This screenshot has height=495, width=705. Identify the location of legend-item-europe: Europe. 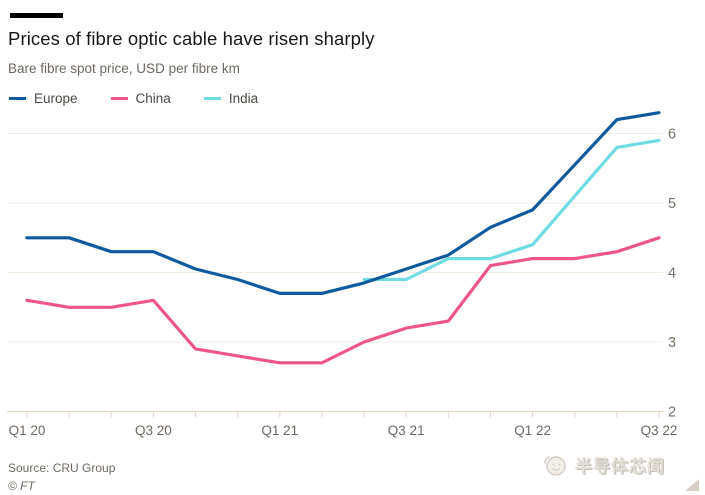
(43, 98).